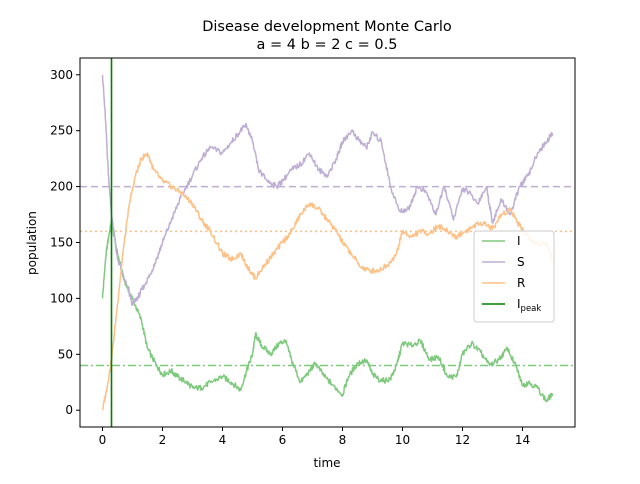 This screenshot has width=640, height=484. I want to click on x-tick-label: 12, so click(462, 440).